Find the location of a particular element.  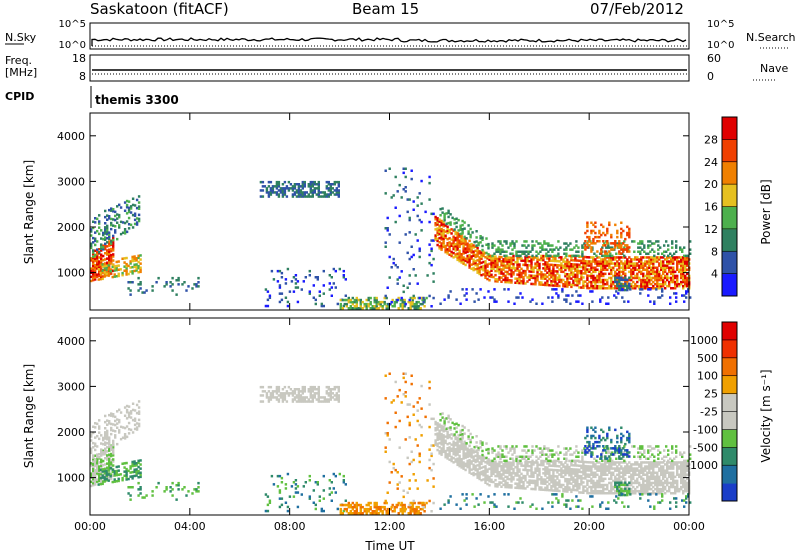

power-y-tick-label: 3000 is located at coordinates (71, 181).